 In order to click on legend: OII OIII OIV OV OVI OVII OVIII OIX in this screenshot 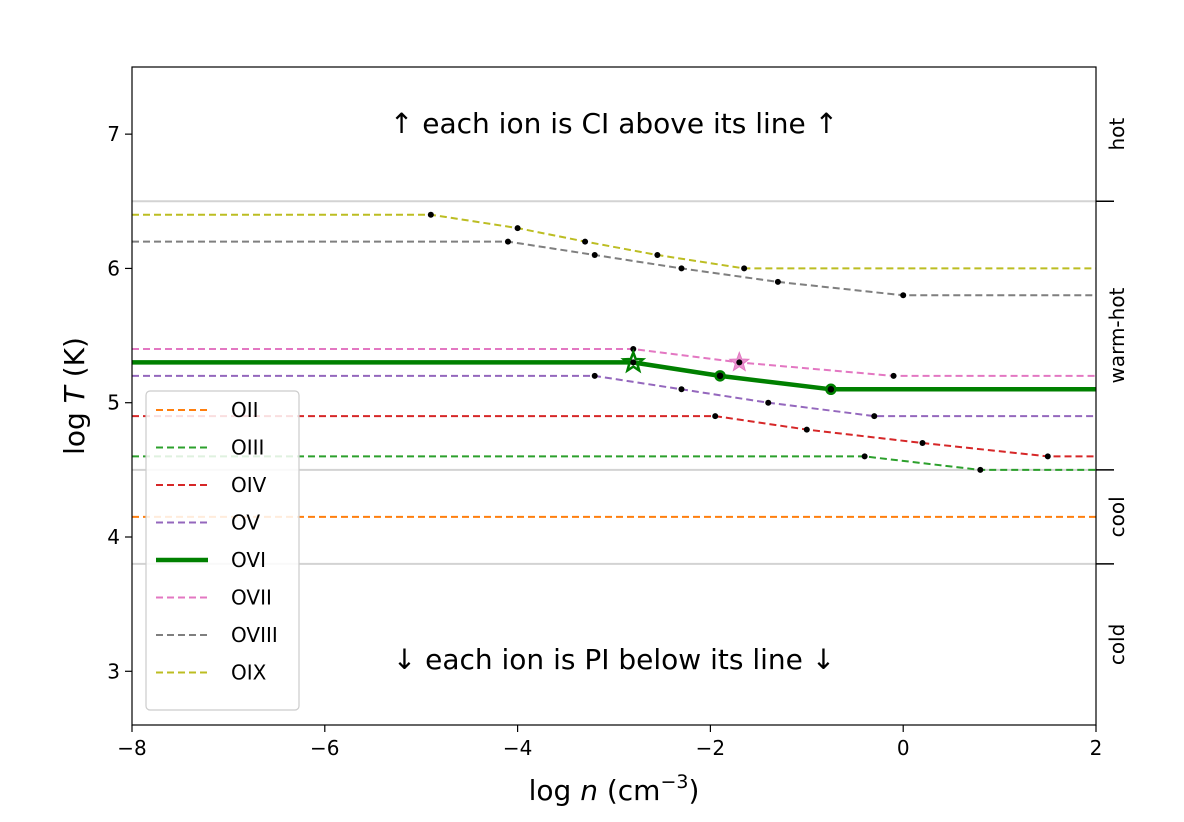, I will do `click(222, 550)`.